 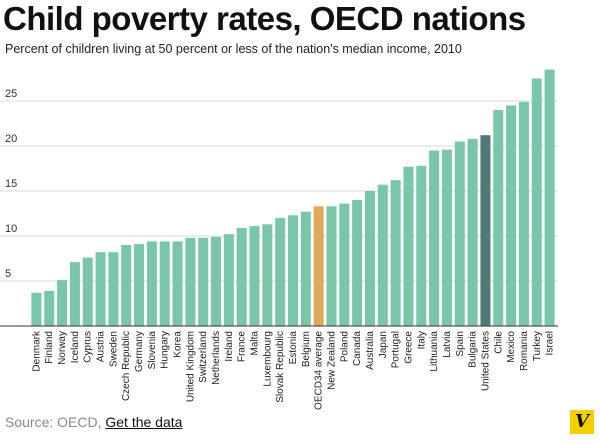 I want to click on x-category-label: Iceland, so click(x=75, y=347).